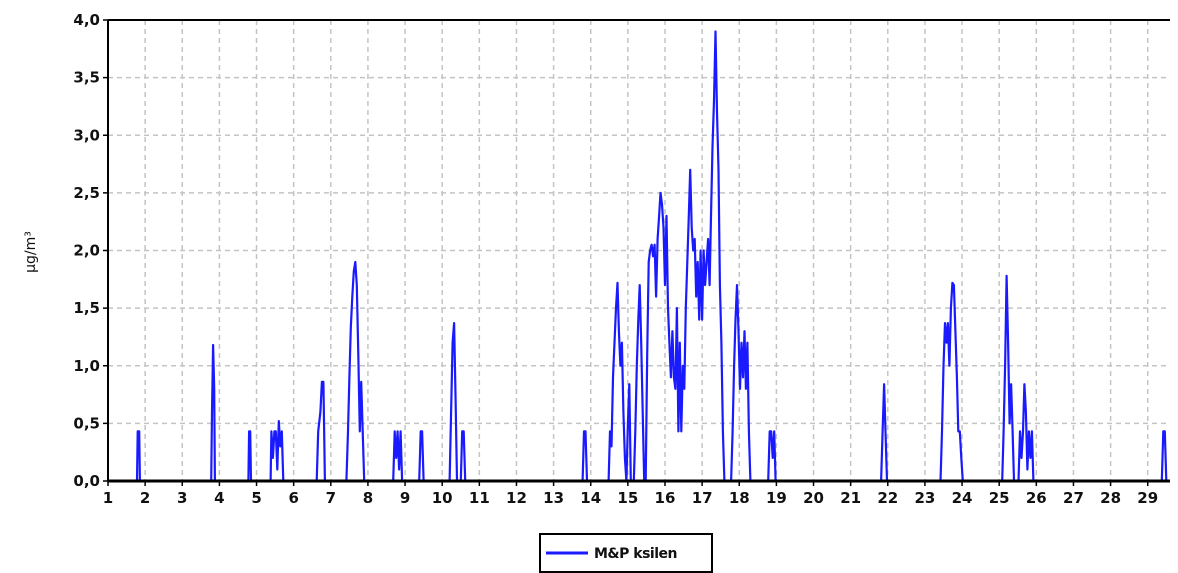  Describe the element at coordinates (1036, 498) in the screenshot. I see `x-tick-label: 26` at that location.